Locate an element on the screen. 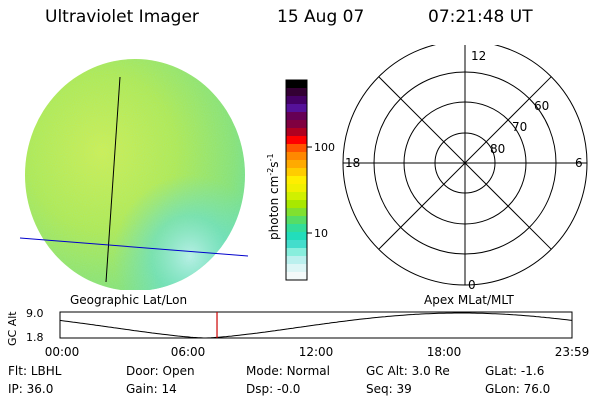 The image size is (600, 400). altitude-xtick-2: 12:00 is located at coordinates (316, 352).